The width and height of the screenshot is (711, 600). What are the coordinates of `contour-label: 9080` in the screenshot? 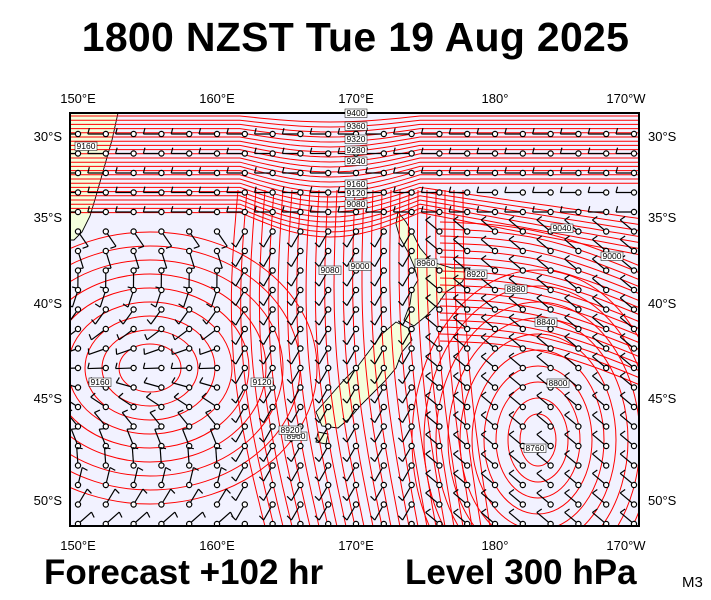 It's located at (356, 204).